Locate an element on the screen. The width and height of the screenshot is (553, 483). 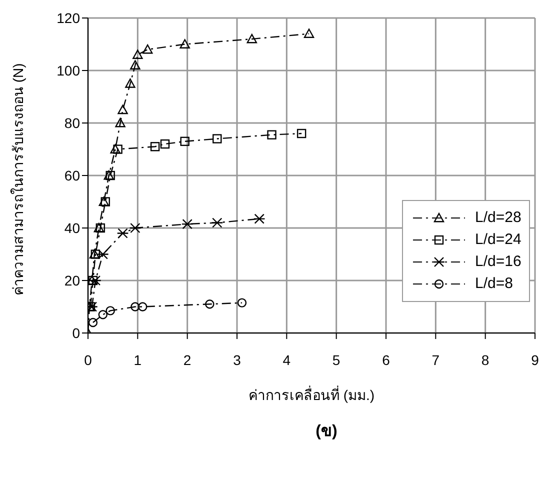
text: (ข) is located at coordinates (326, 432).